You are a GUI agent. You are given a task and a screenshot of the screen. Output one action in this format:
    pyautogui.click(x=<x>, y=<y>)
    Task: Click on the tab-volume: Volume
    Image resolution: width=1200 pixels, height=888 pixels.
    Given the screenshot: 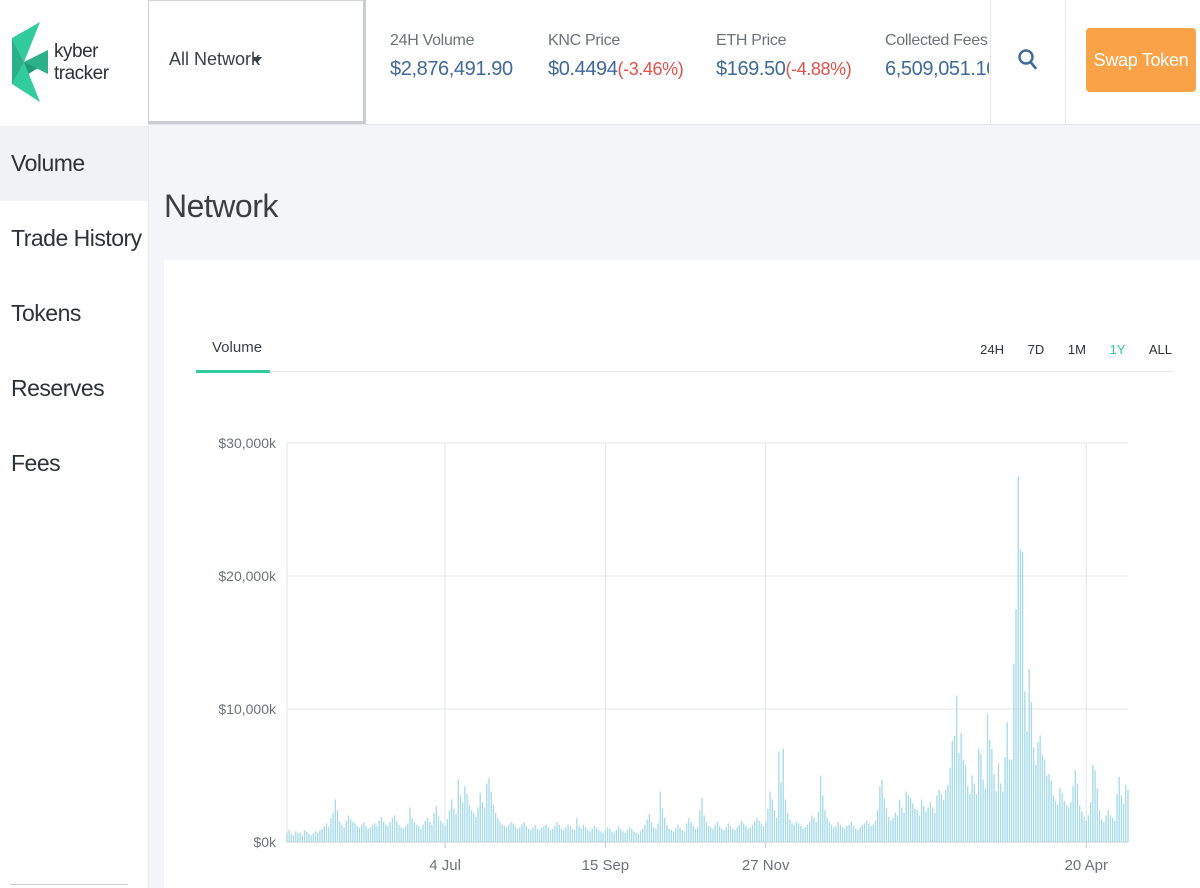 What is the action you would take?
    pyautogui.click(x=233, y=354)
    